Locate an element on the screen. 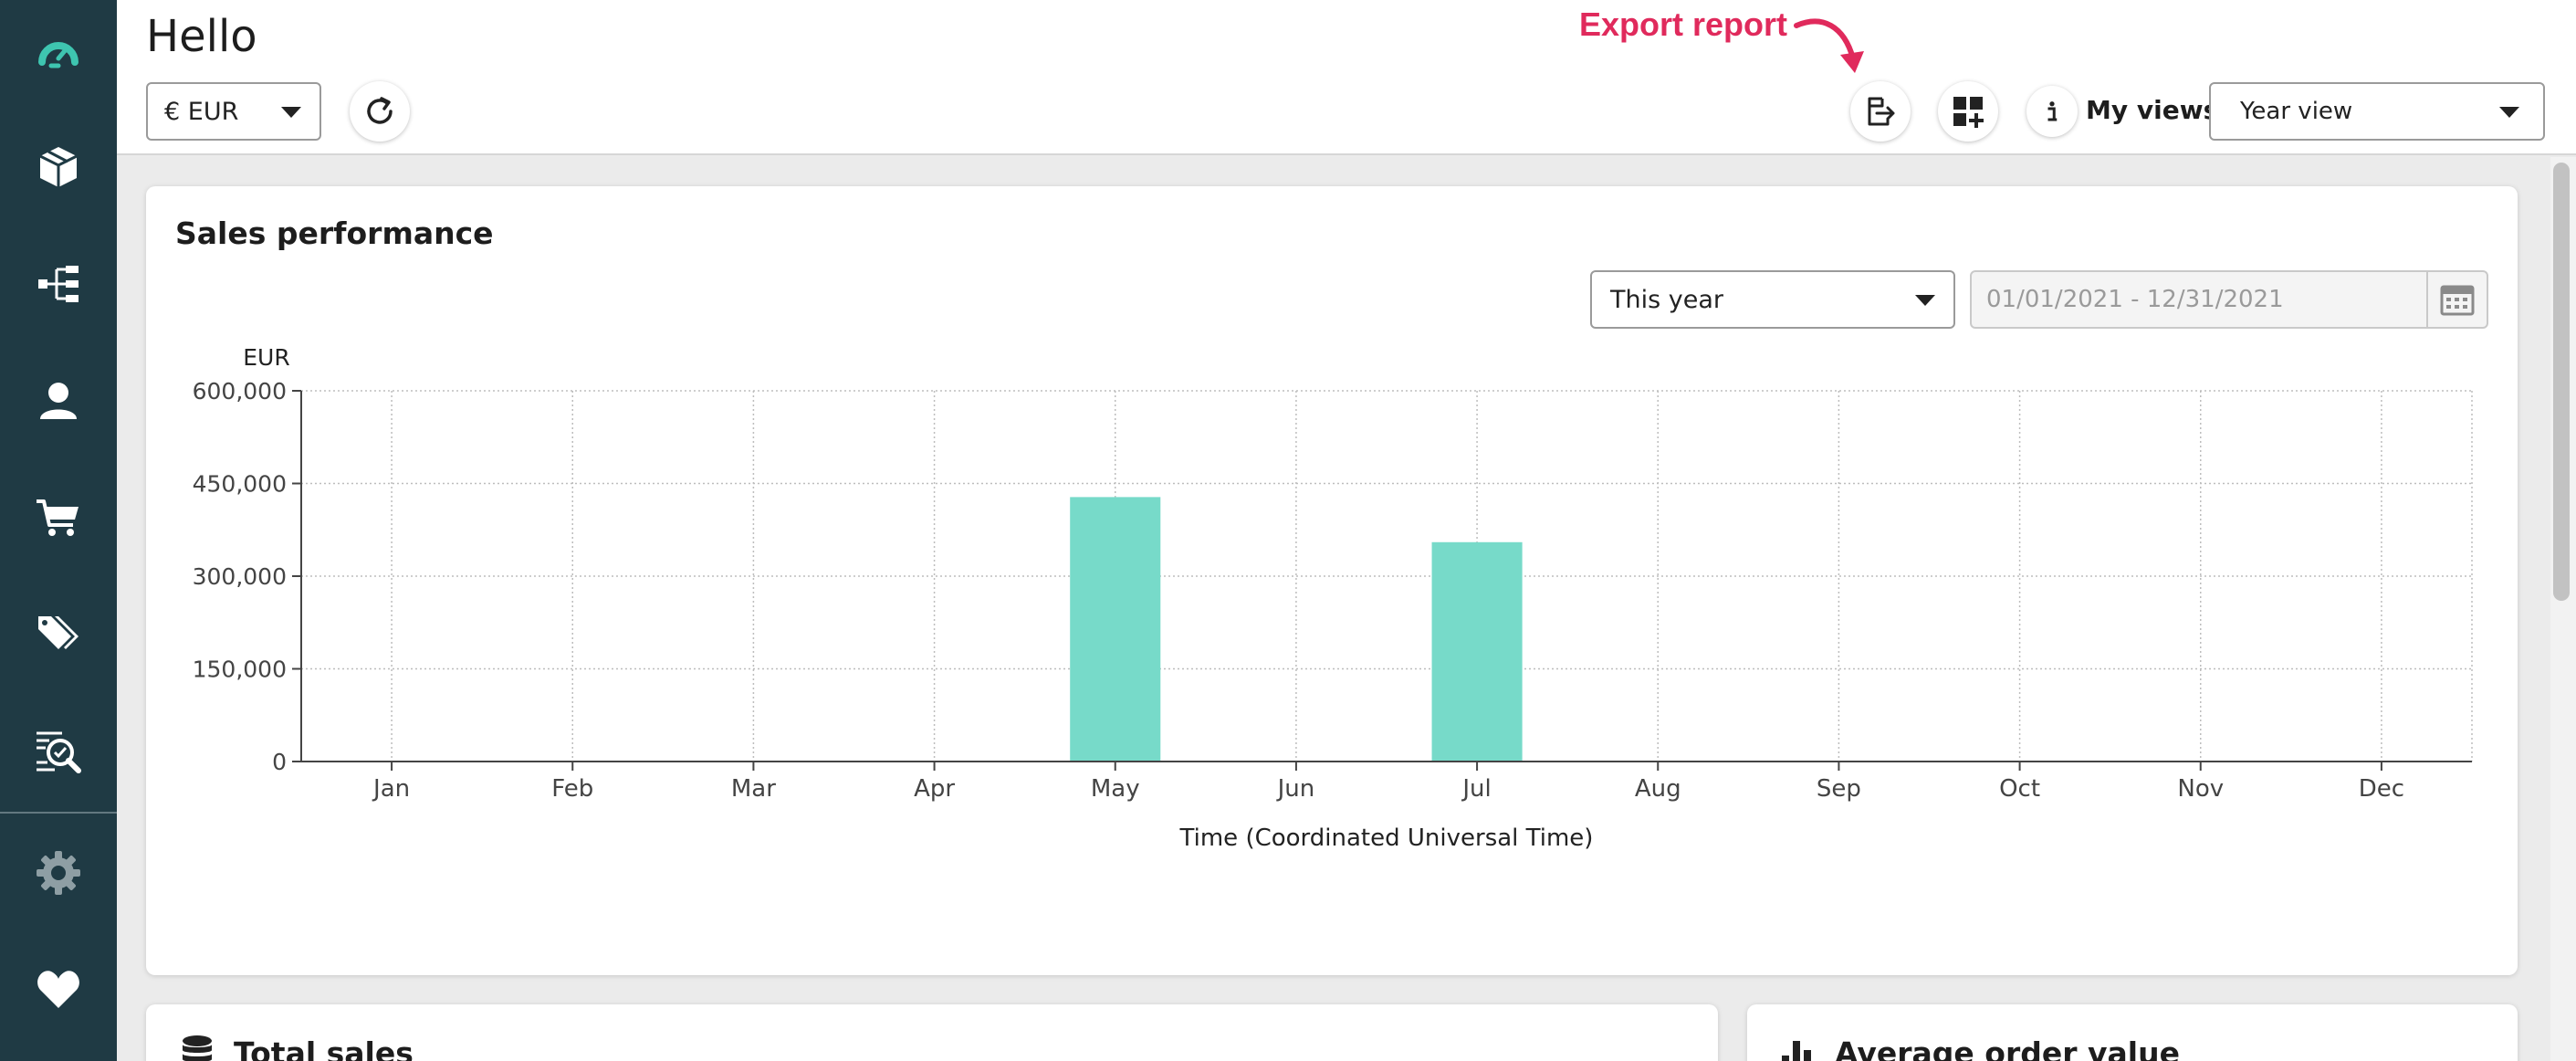 The height and width of the screenshot is (1061, 2576). add-widget-icon is located at coordinates (1968, 112).